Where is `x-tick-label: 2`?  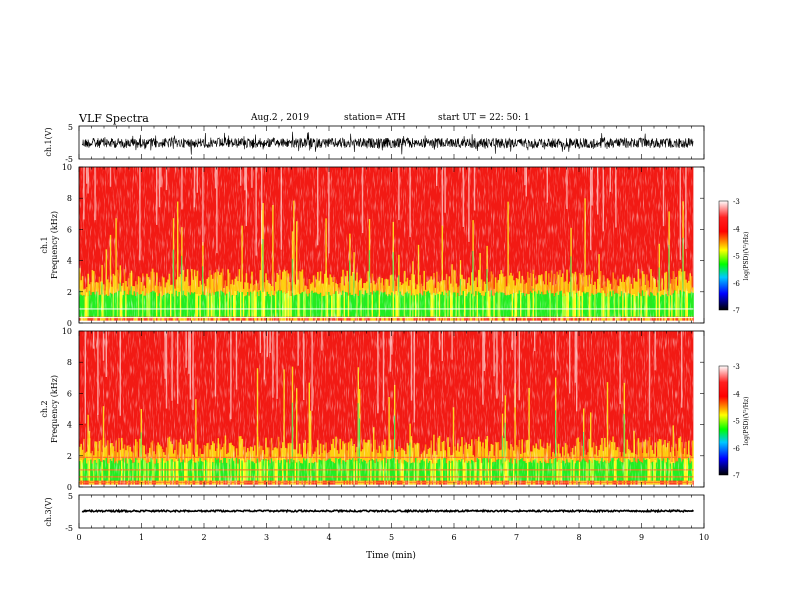
x-tick-label: 2 is located at coordinates (203, 537).